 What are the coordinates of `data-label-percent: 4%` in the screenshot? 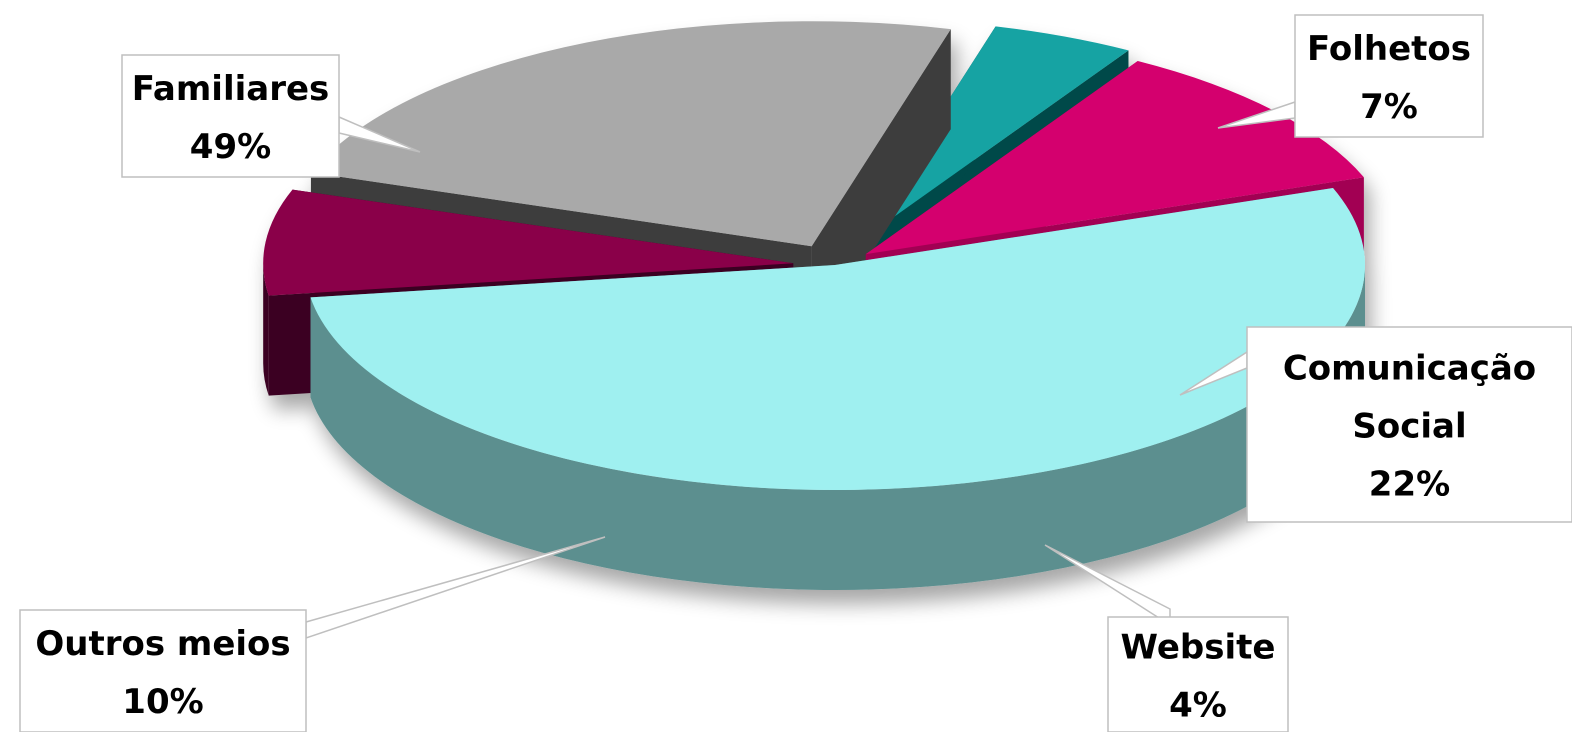 It's located at (1198, 706).